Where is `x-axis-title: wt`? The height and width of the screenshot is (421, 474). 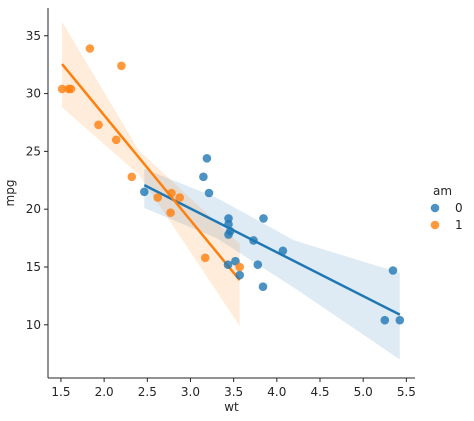 x-axis-title: wt is located at coordinates (231, 407).